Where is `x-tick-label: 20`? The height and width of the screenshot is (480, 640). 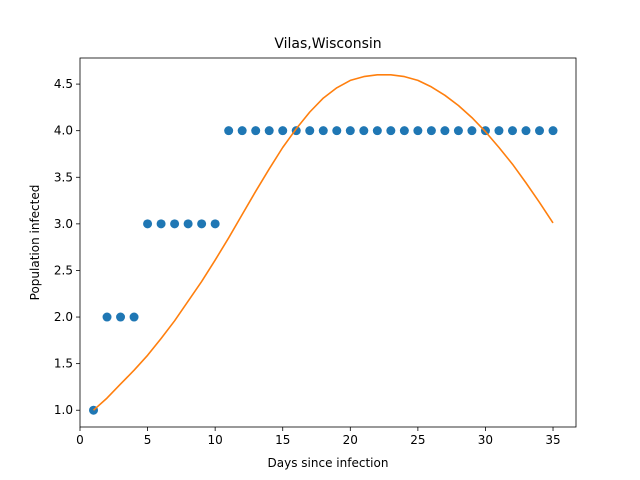 x-tick-label: 20 is located at coordinates (350, 440).